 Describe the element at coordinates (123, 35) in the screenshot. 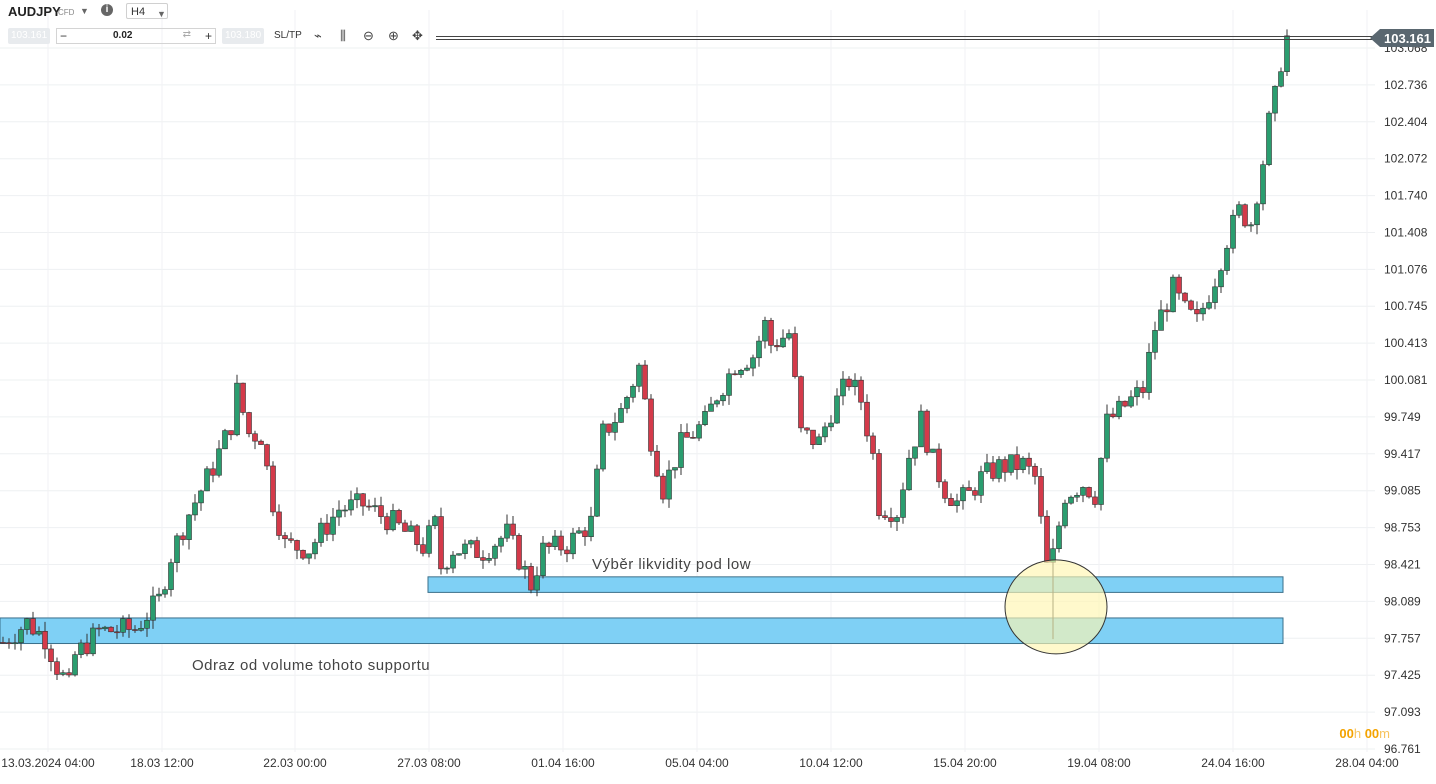

I see `quantity-value: 0.02` at that location.